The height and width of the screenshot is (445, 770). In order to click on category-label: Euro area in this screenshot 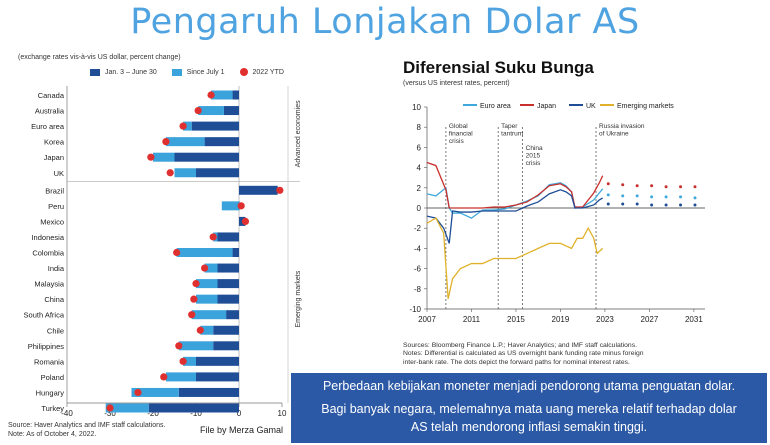, I will do `click(48, 126)`.